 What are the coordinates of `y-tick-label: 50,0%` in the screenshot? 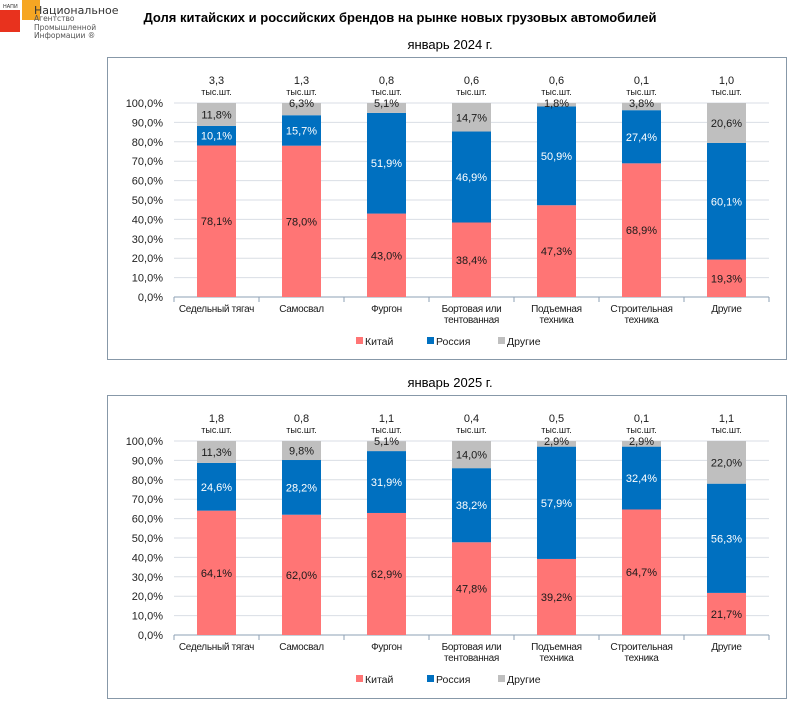 It's located at (147, 201).